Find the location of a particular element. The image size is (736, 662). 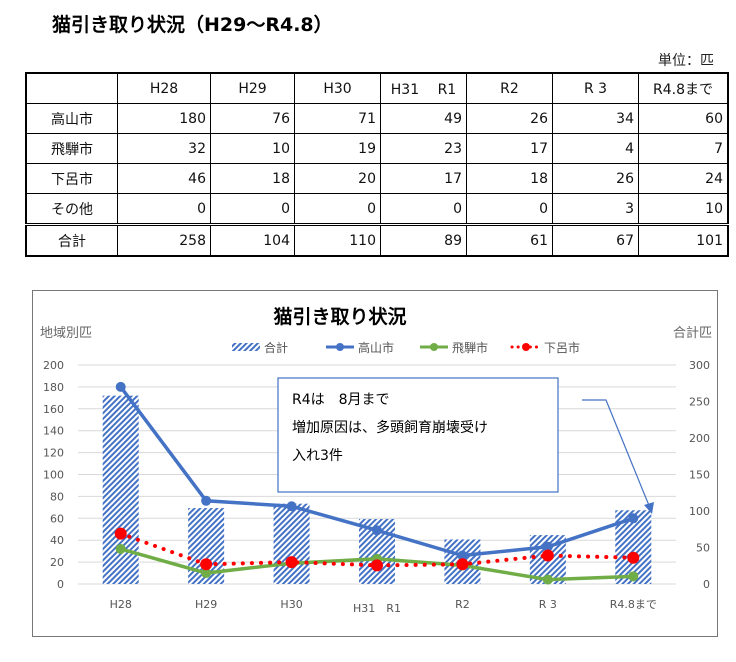

row-label: 下呂市 is located at coordinates (71, 178).